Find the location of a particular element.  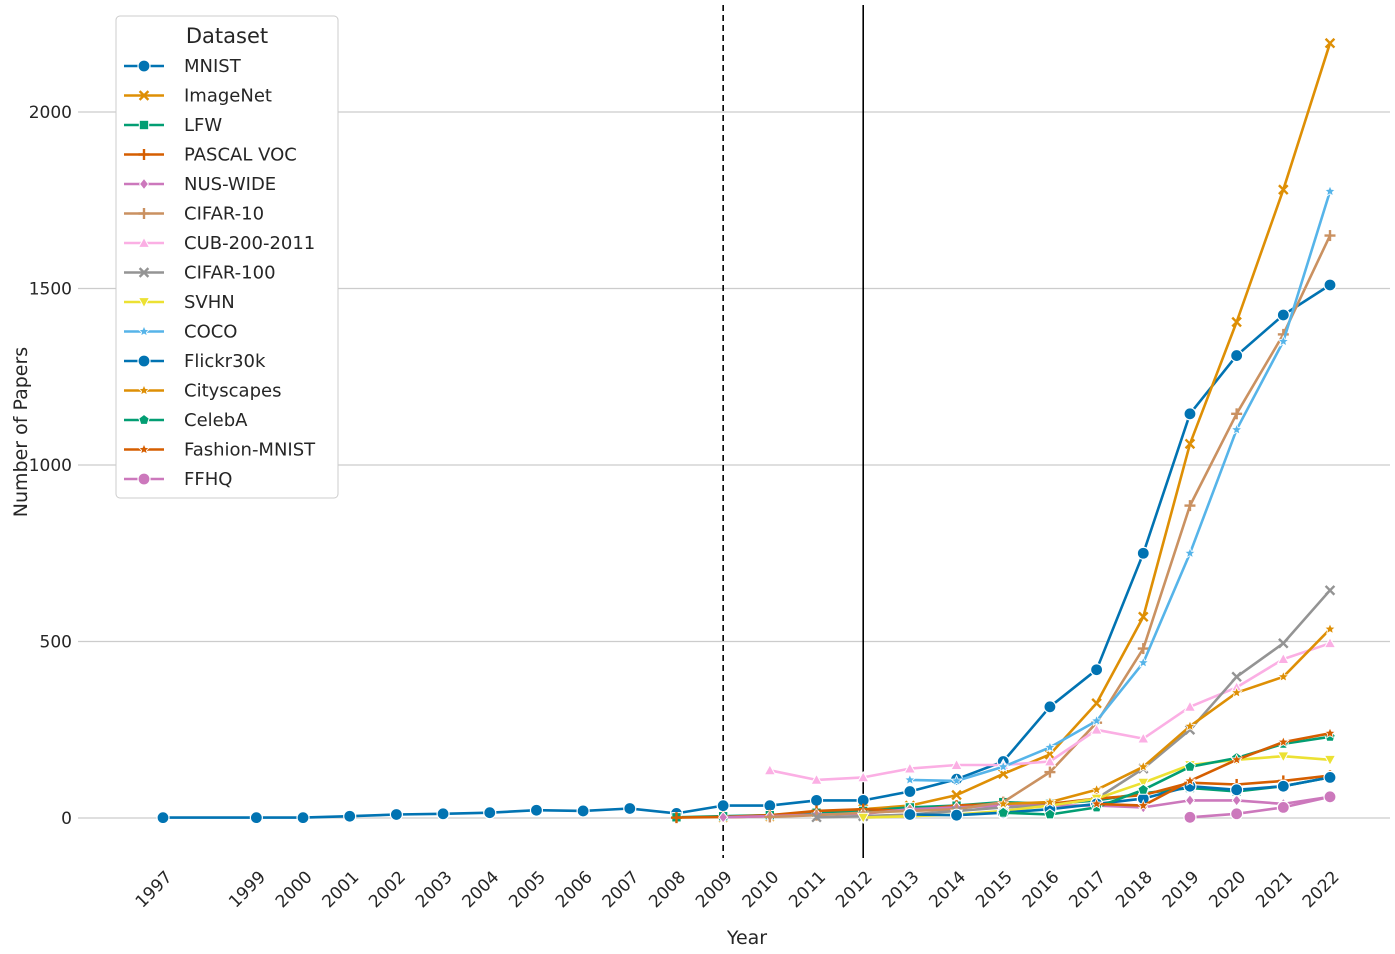

y-tick-labels: 0 500 1000 1500 2000 is located at coordinates (50, 466).